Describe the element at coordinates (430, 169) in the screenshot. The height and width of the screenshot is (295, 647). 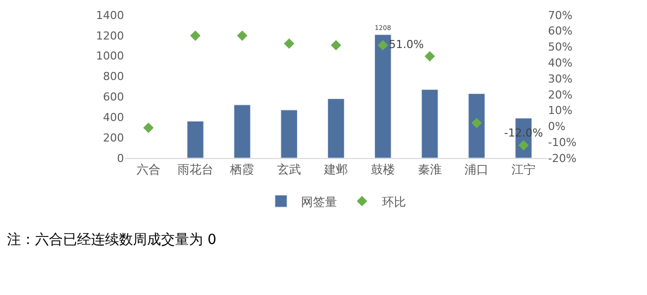
I see `x-tick-label: 秦淮` at that location.